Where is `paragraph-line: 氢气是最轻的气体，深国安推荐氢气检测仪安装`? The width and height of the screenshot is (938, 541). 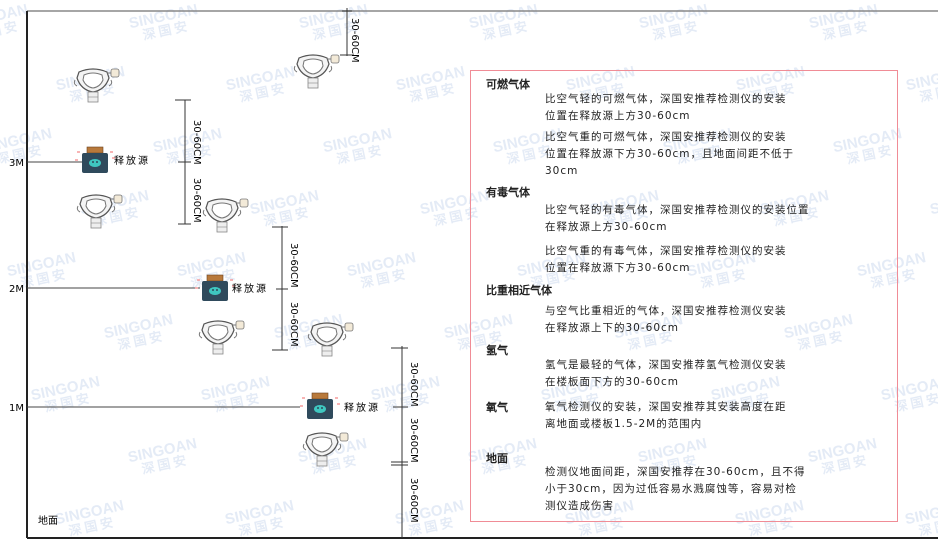 paragraph-line: 氢气是最轻的气体，深国安推荐氢气检测仪安装 is located at coordinates (666, 365).